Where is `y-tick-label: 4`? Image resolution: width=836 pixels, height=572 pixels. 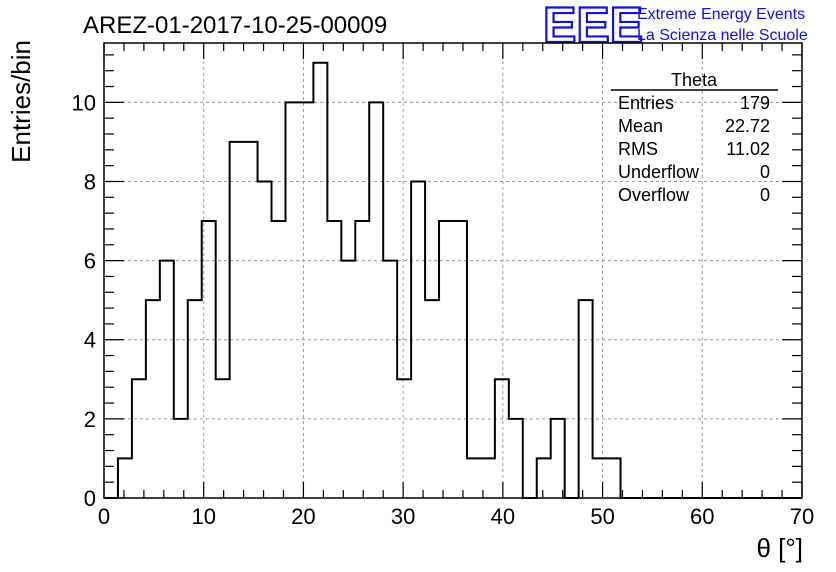
y-tick-label: 4 is located at coordinates (90, 340).